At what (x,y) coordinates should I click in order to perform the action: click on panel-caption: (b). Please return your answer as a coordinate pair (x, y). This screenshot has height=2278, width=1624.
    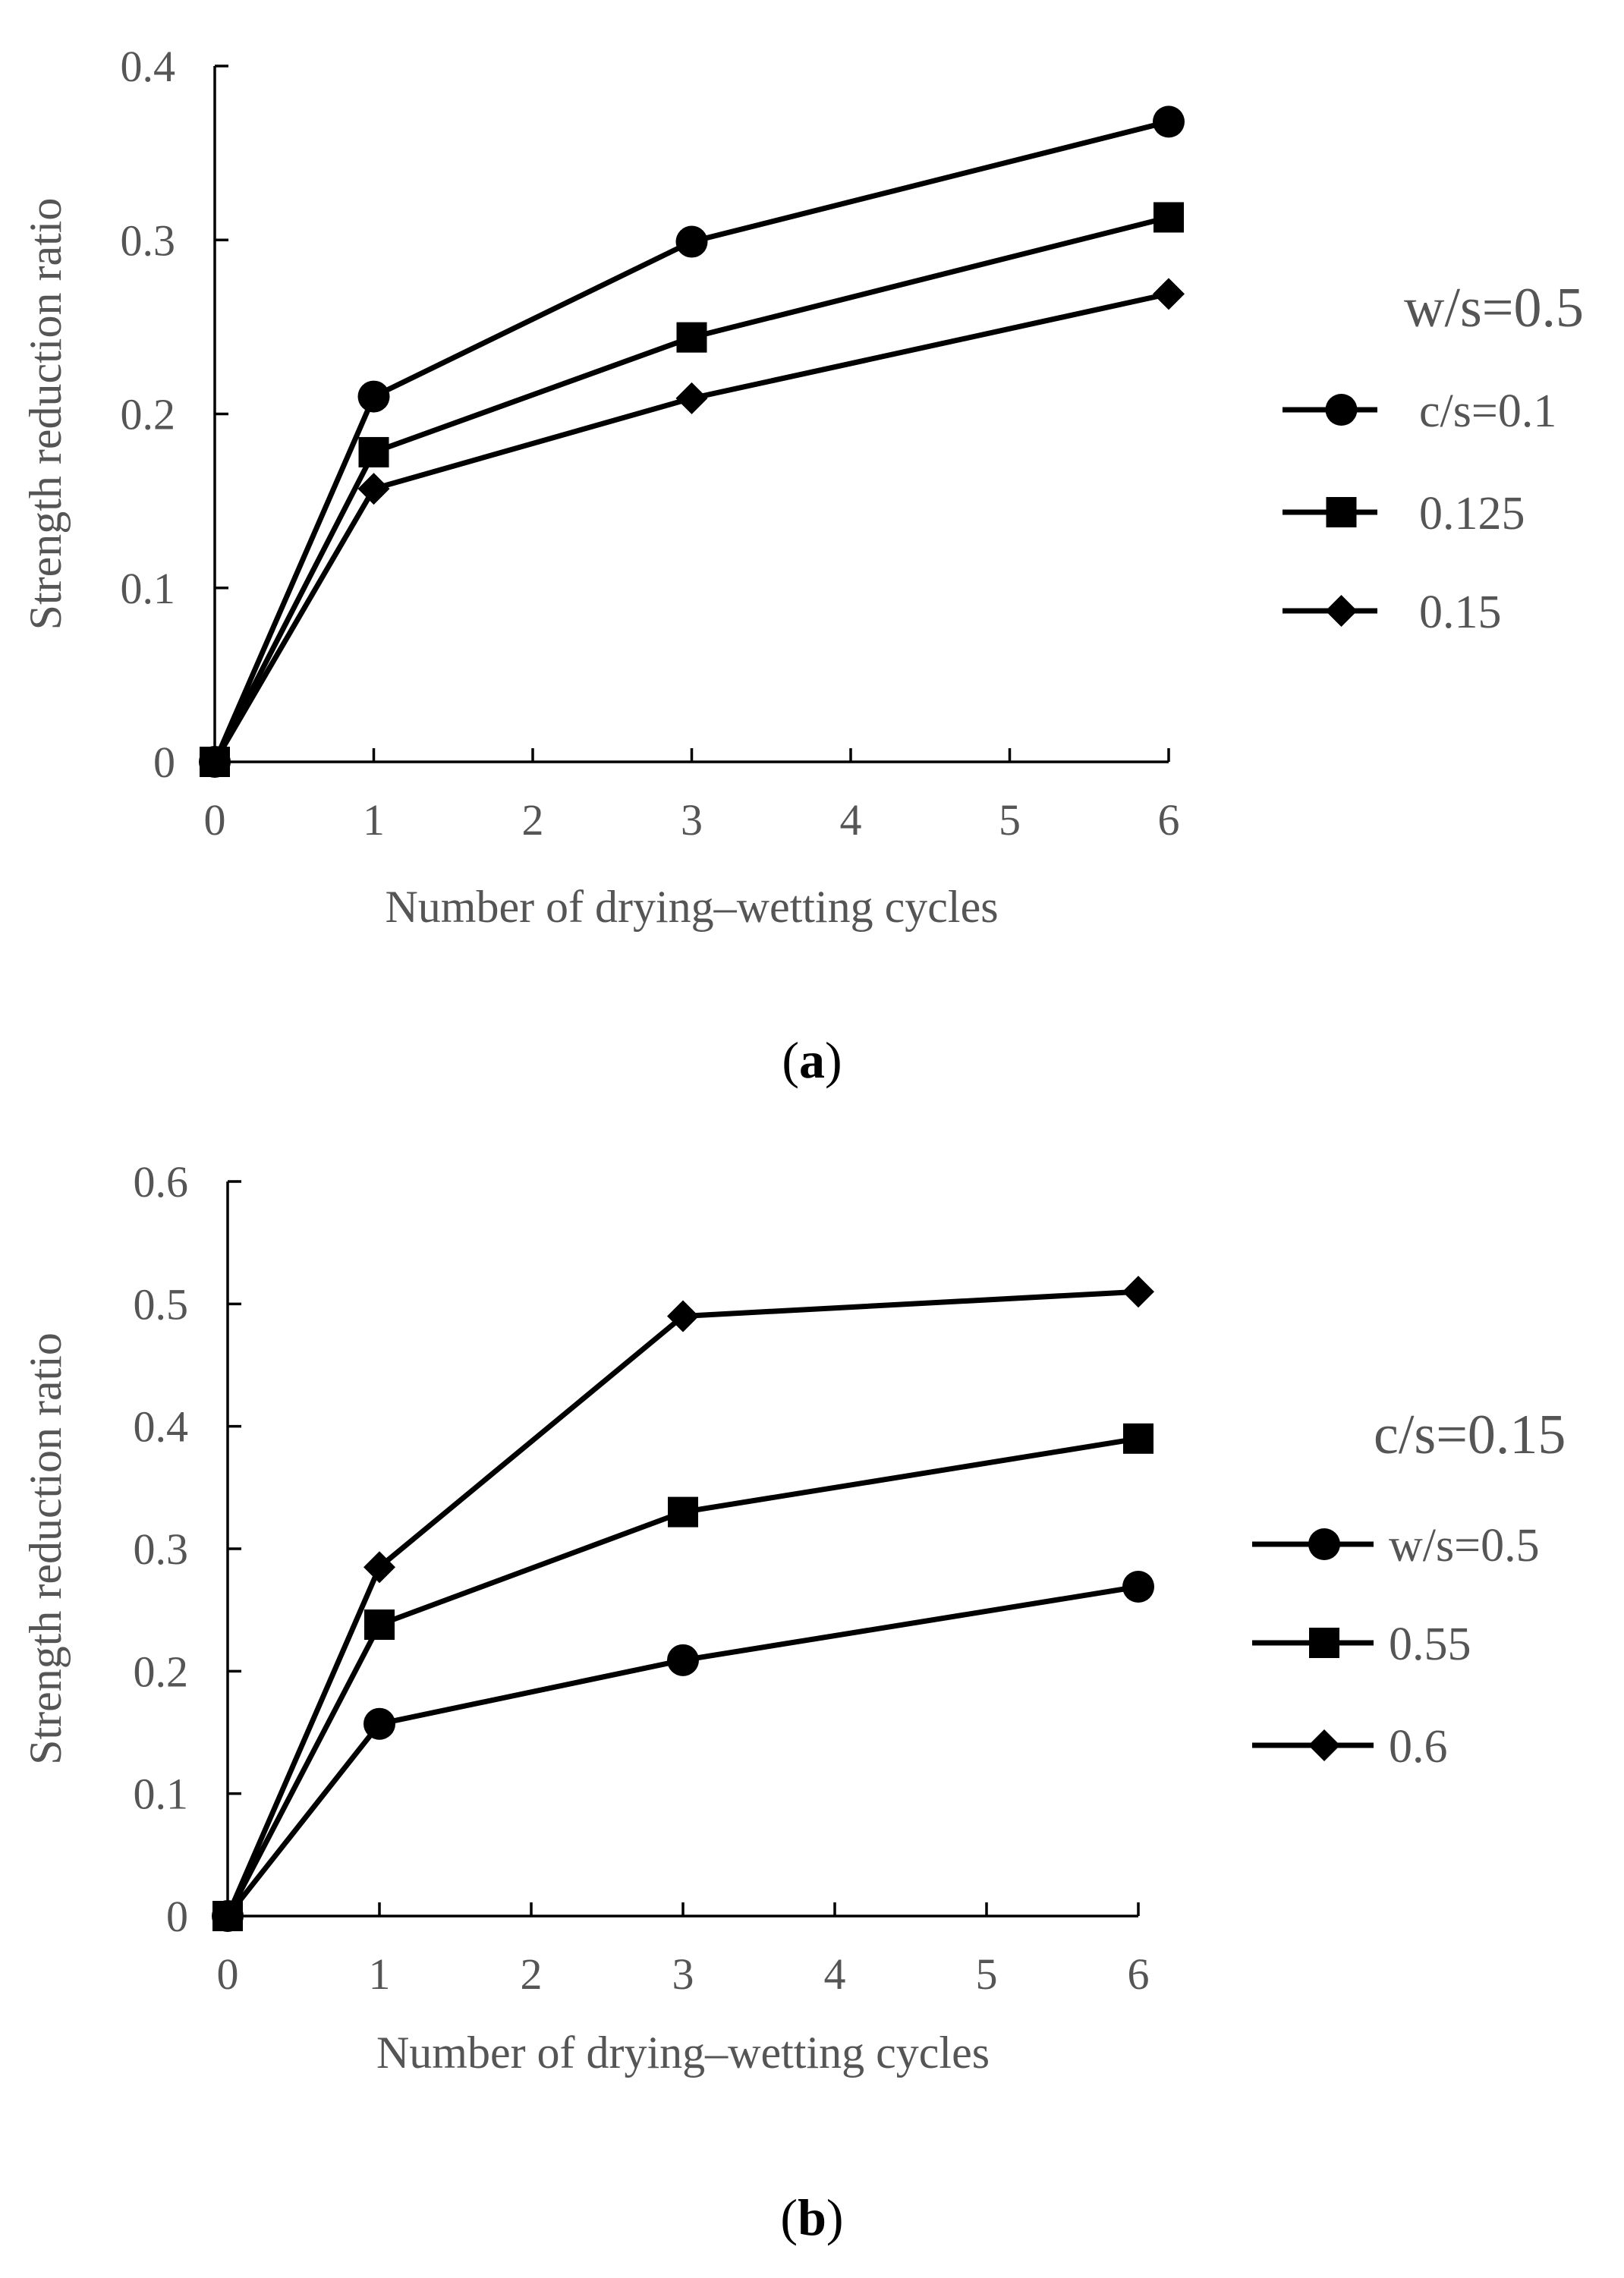
    Looking at the image, I should click on (811, 2217).